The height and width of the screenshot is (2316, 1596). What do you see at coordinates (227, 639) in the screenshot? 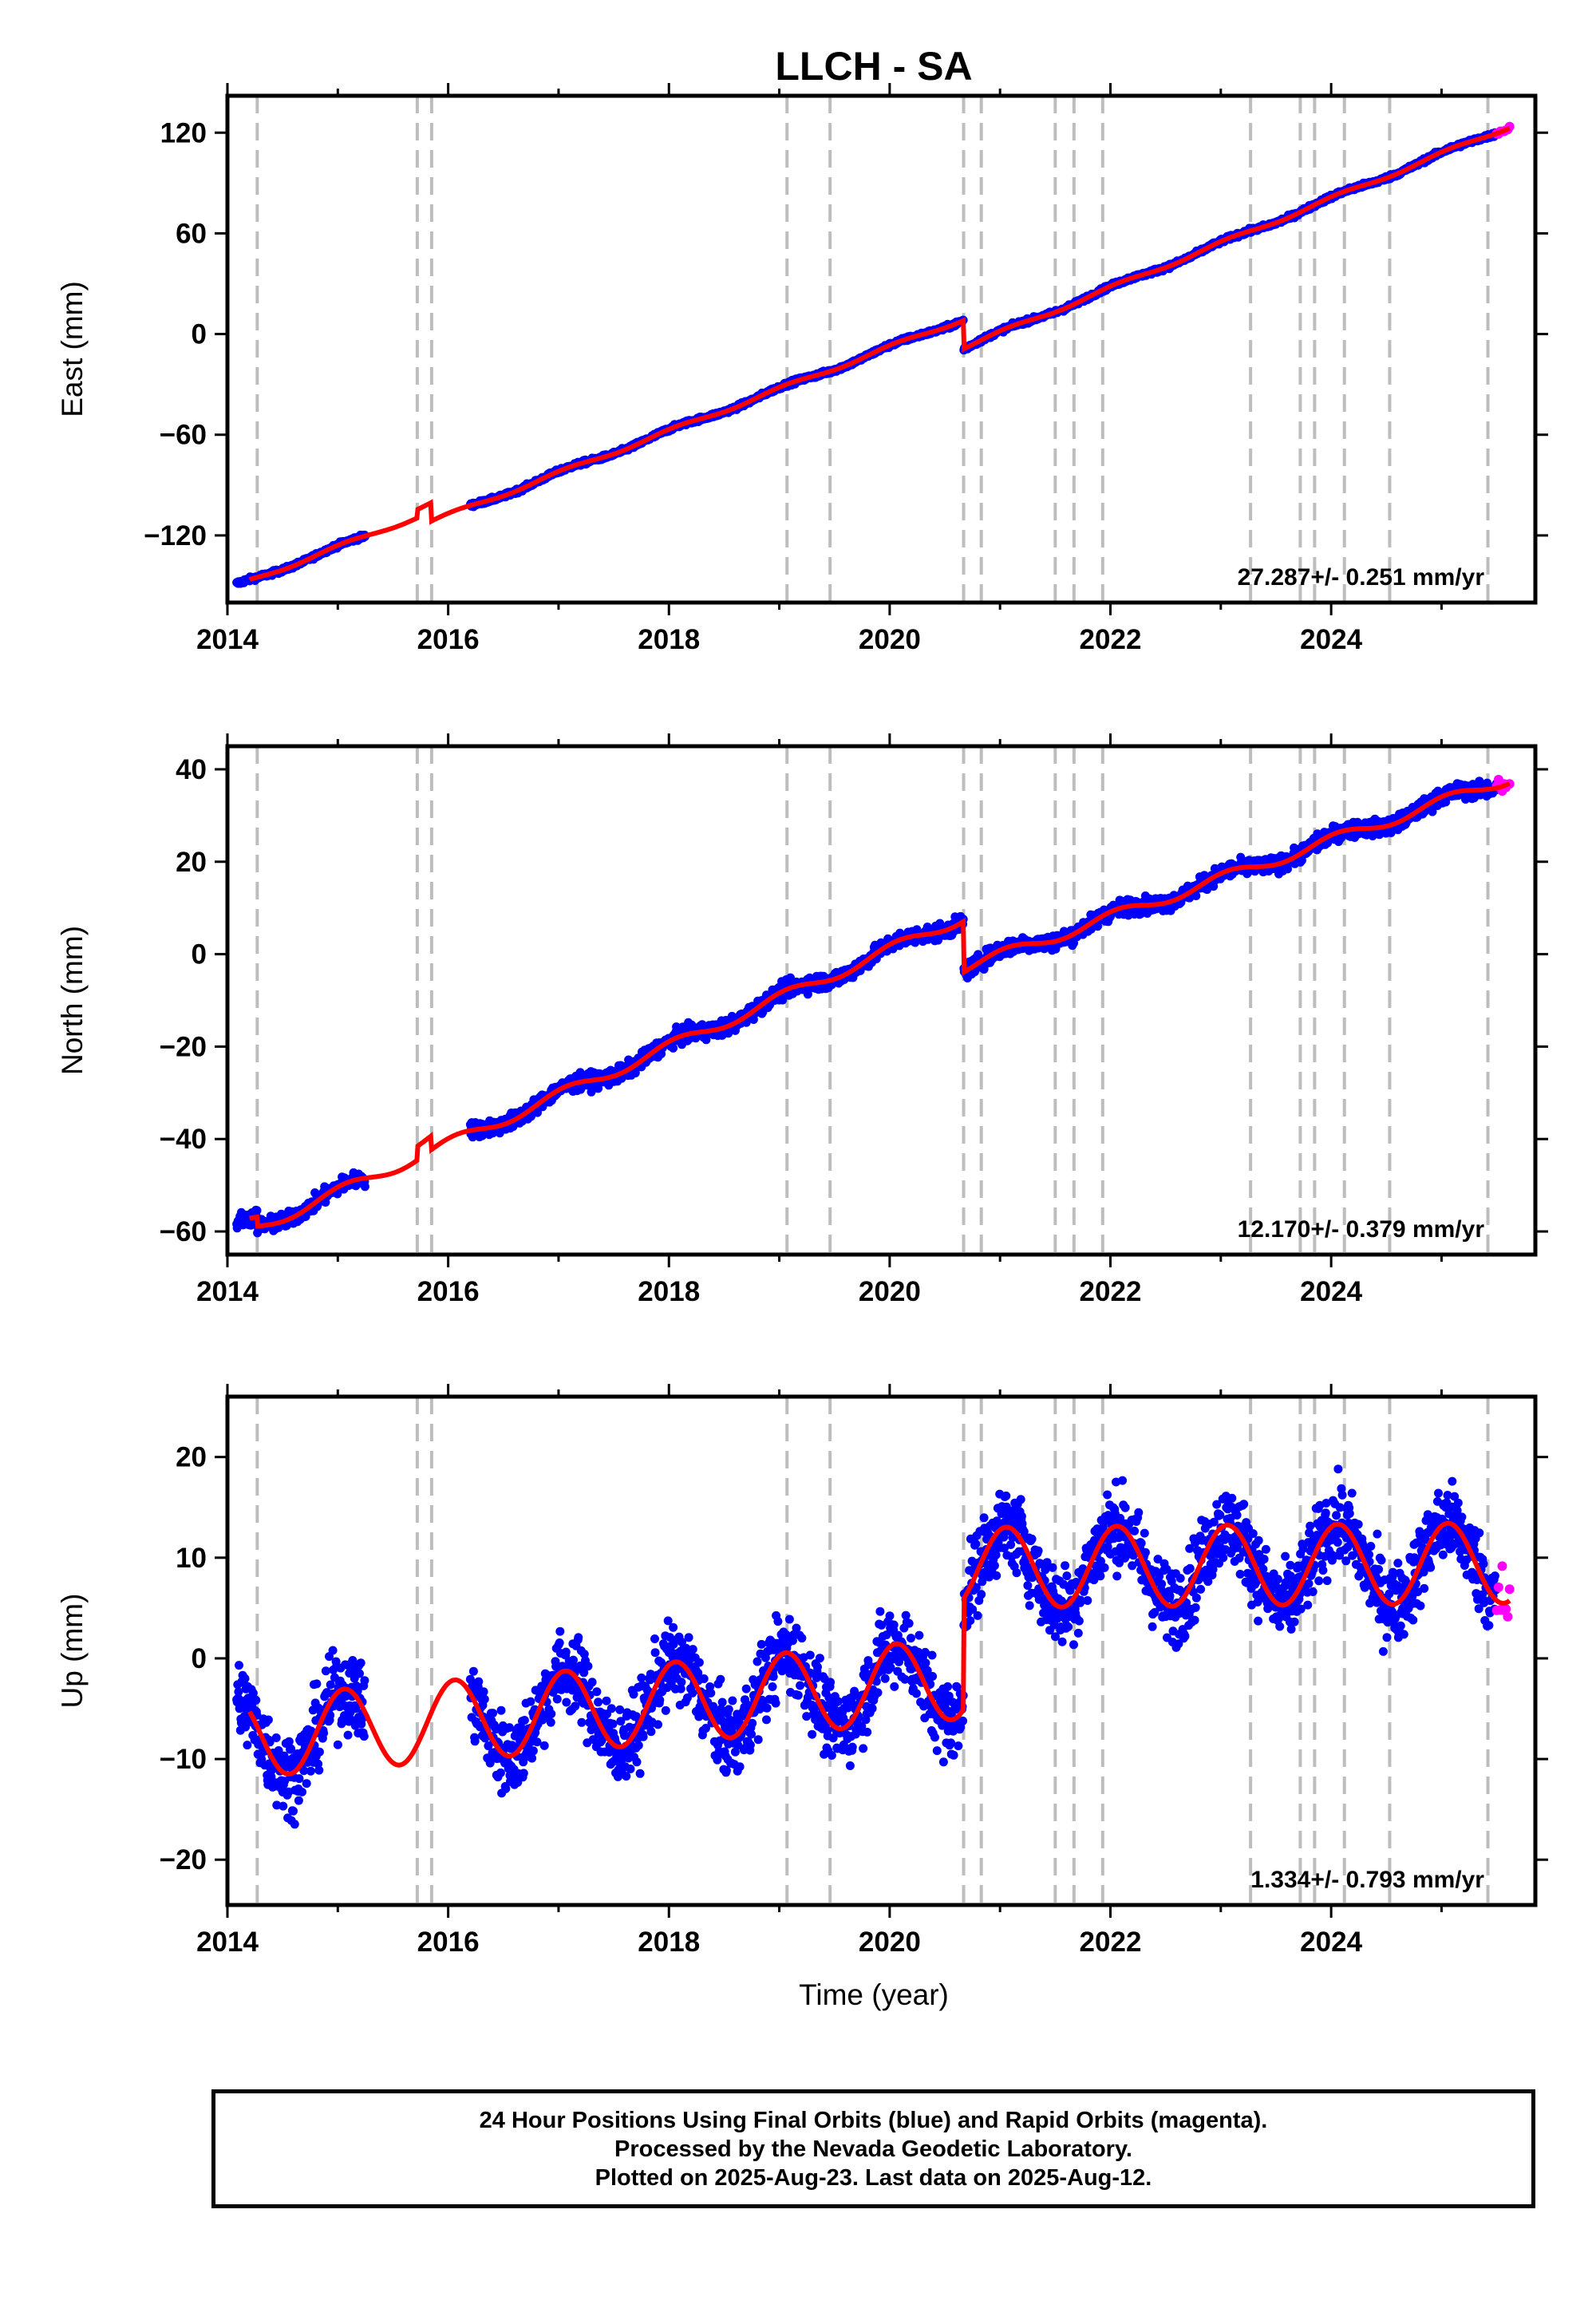
I see `x-tick-label: 2014` at bounding box center [227, 639].